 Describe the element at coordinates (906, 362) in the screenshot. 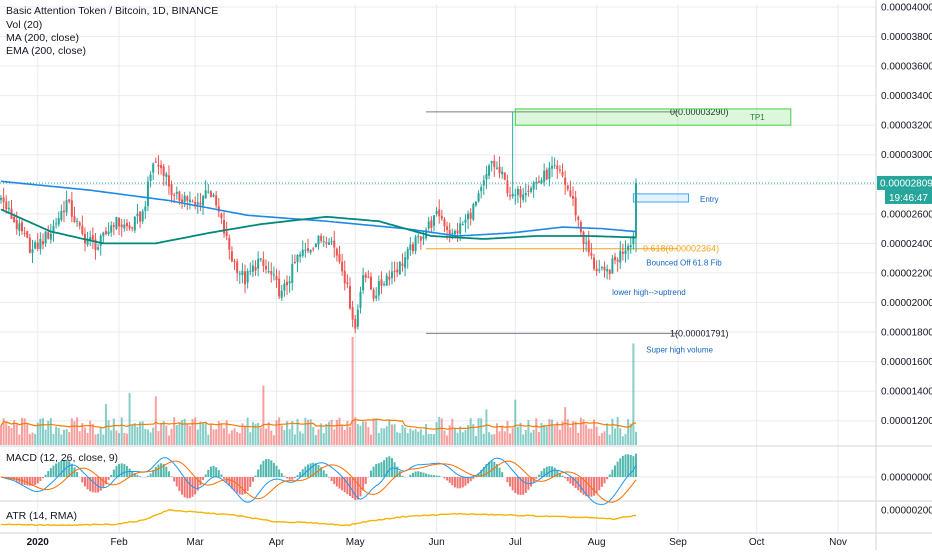

I see `price-tick-label: 0.00001600` at that location.